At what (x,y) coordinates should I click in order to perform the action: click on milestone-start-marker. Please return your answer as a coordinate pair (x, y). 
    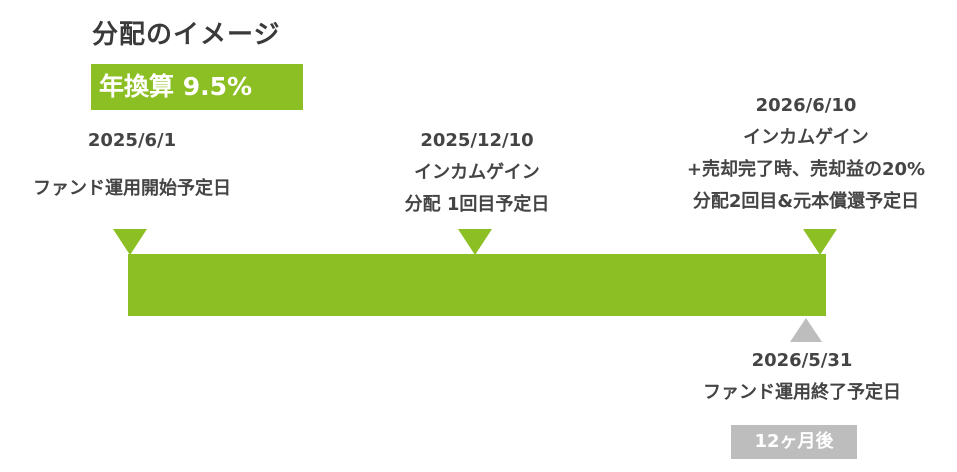
    Looking at the image, I should click on (130, 242).